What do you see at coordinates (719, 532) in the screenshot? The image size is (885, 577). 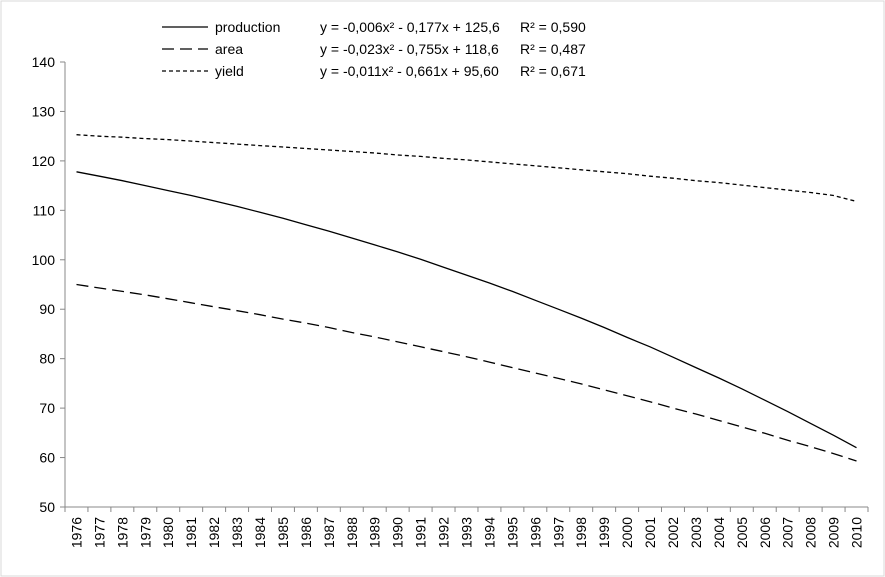 I see `x-tick-label: 2004` at bounding box center [719, 532].